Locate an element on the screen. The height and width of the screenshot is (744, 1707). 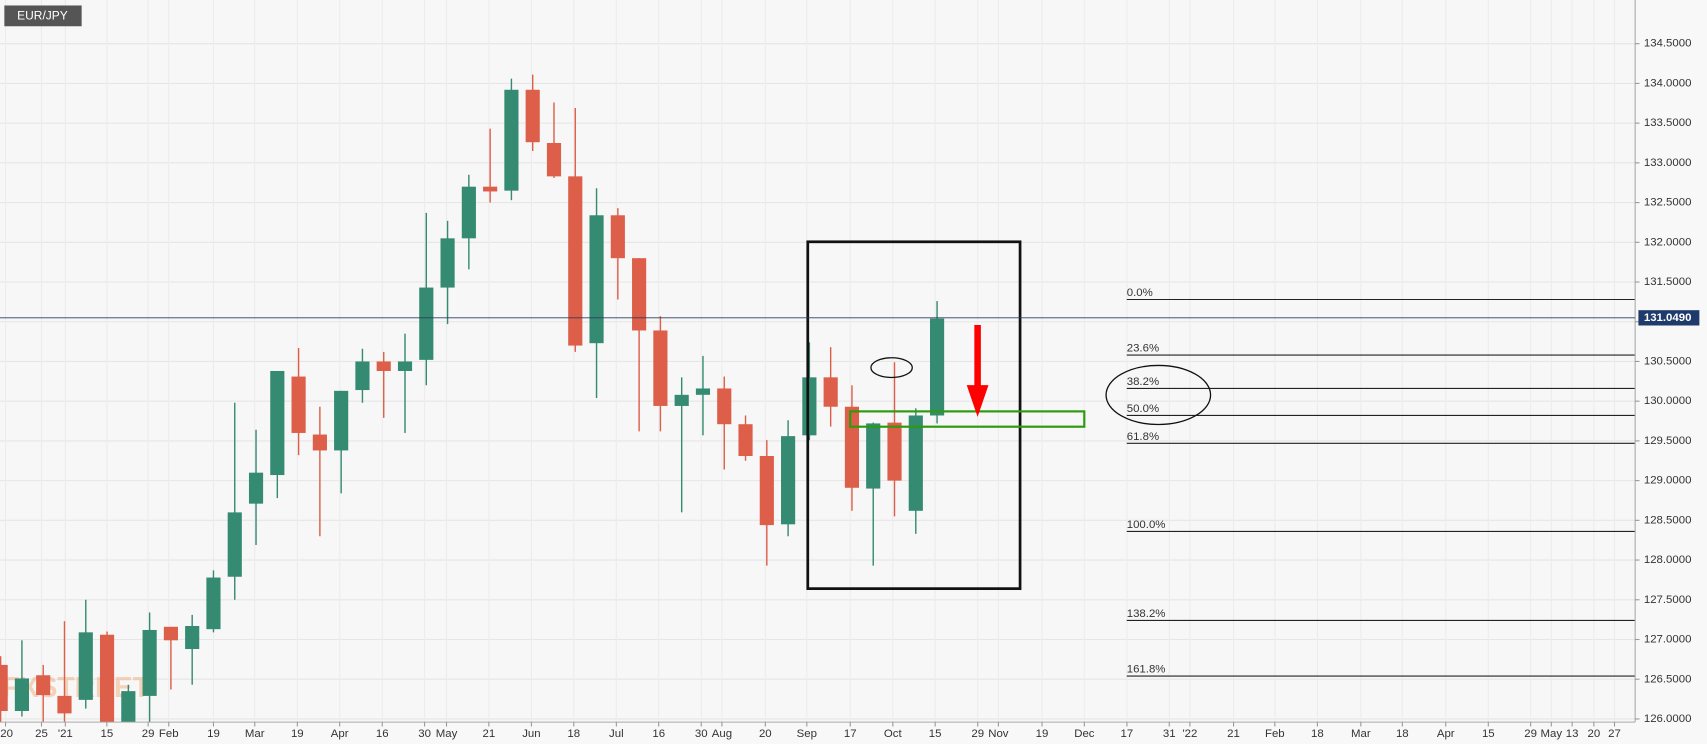
fib-label: 38.2% is located at coordinates (1143, 382).